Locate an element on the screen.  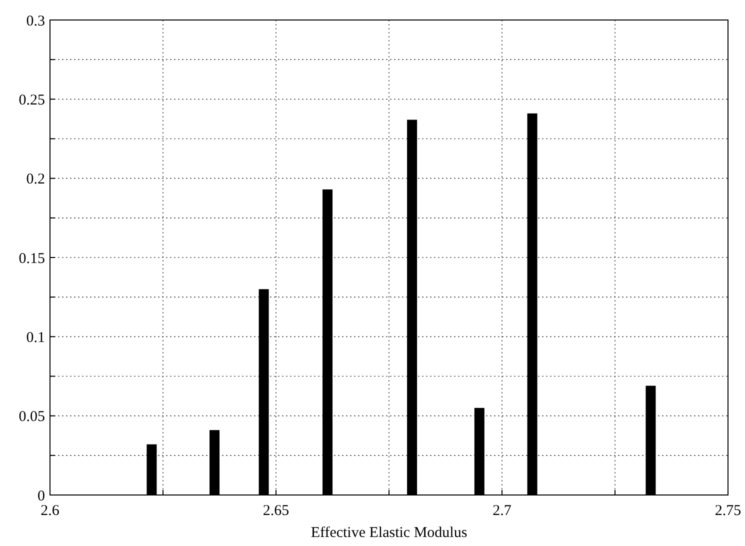
y-tick-label: 0.05 is located at coordinates (31, 417).